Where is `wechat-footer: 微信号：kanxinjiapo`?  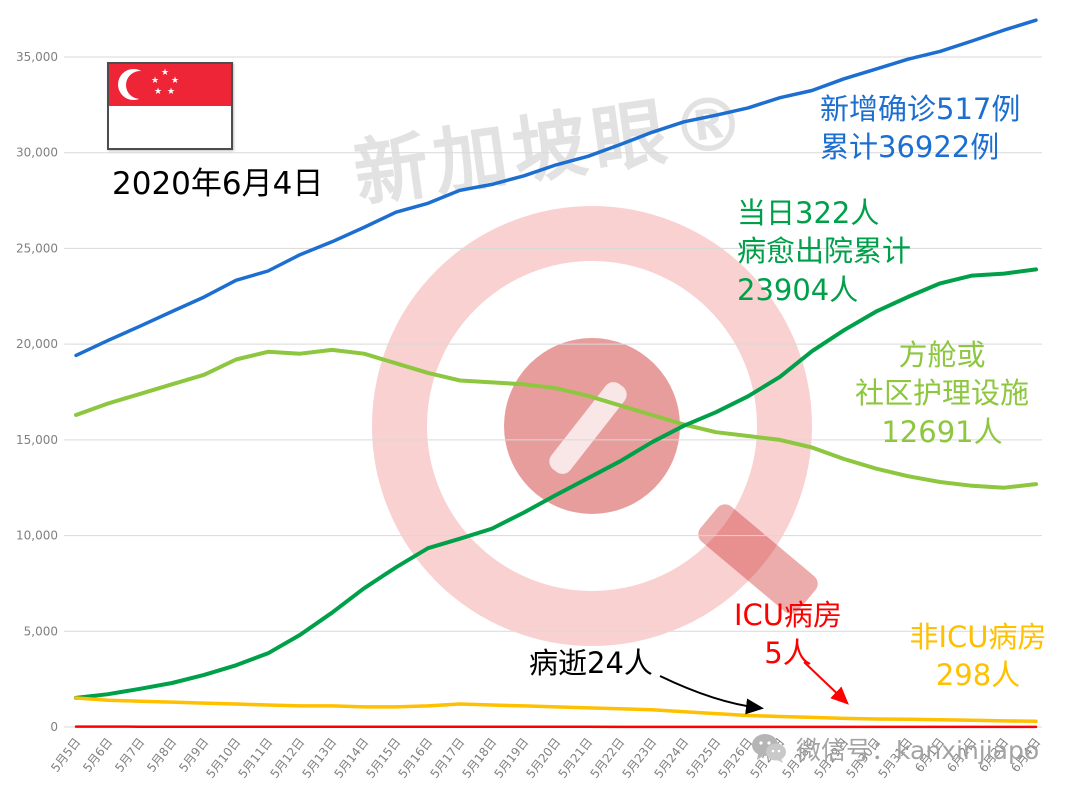 wechat-footer: 微信号：kanxinjiapo is located at coordinates (894, 749).